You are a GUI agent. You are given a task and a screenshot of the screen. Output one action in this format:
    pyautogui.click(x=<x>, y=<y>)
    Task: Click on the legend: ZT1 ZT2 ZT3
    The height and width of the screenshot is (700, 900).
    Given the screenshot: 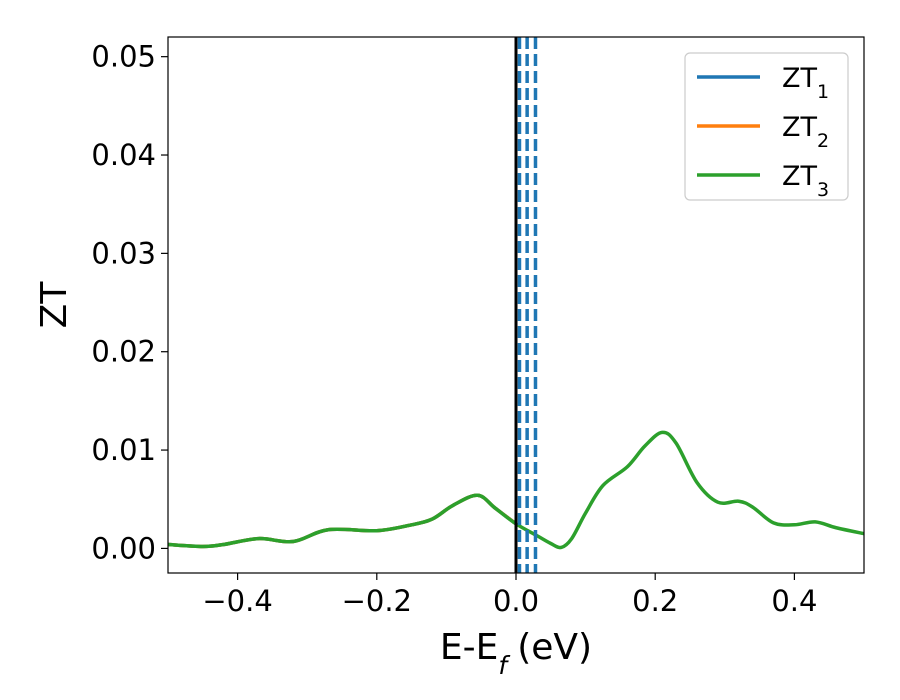 What is the action you would take?
    pyautogui.click(x=766, y=126)
    